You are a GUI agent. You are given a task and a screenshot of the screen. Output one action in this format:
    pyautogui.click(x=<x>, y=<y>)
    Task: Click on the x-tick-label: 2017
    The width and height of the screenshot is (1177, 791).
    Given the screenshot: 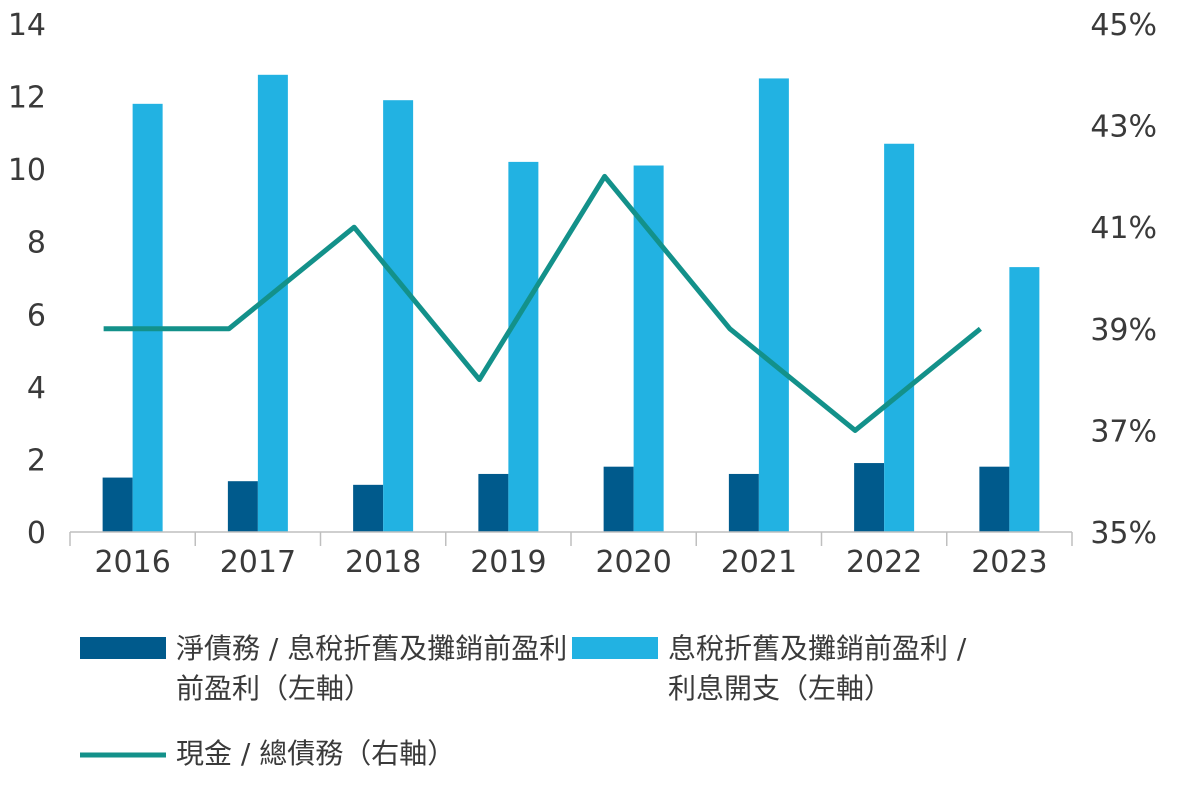 What is the action you would take?
    pyautogui.click(x=258, y=562)
    